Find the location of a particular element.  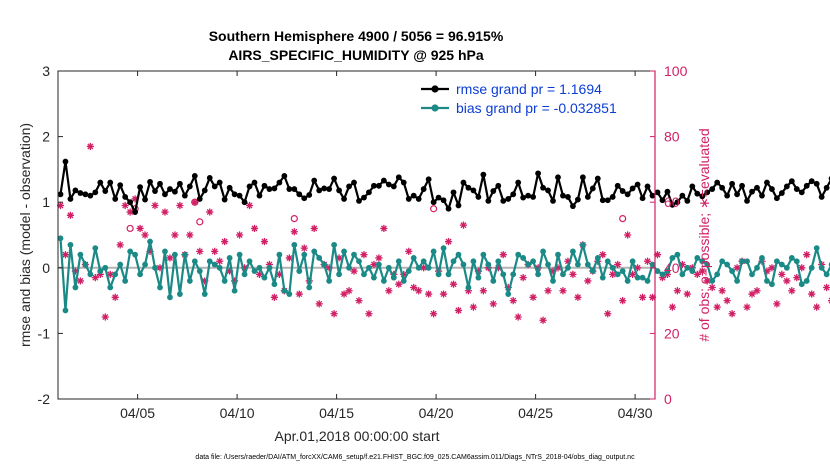

legend-bias-marker is located at coordinates (435, 108).